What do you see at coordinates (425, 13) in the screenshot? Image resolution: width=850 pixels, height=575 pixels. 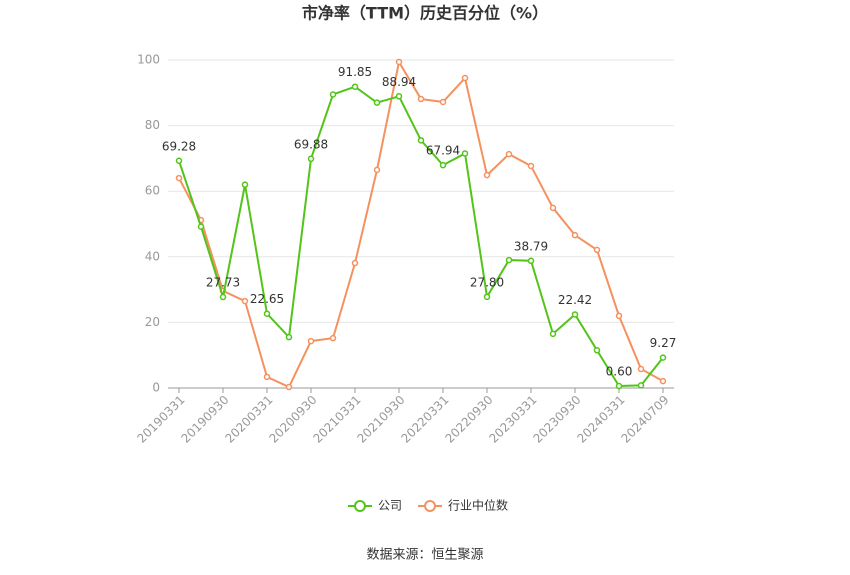 I see `chart-title: 市净率（TTM）历史百分位（%）` at bounding box center [425, 13].